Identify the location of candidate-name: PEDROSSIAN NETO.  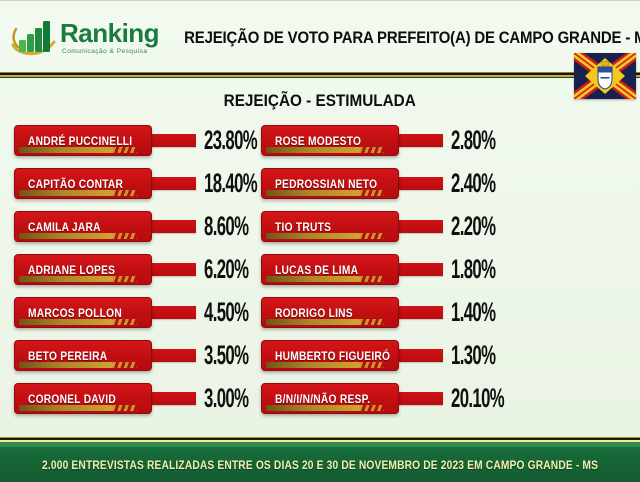
(326, 183).